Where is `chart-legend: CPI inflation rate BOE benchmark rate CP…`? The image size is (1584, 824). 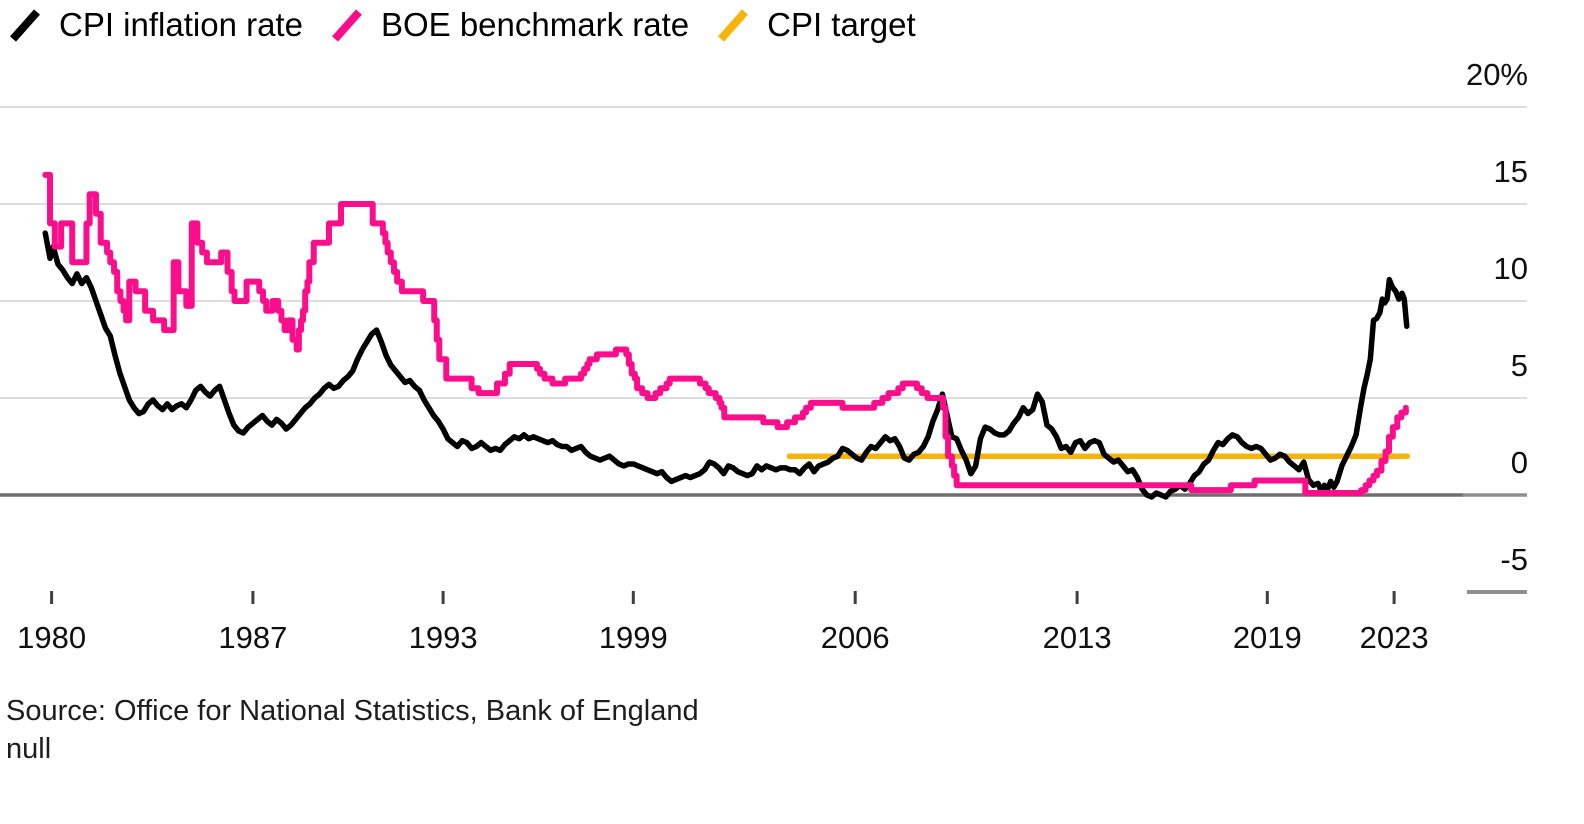 chart-legend: CPI inflation rate BOE benchmark rate CP… is located at coordinates (462, 25).